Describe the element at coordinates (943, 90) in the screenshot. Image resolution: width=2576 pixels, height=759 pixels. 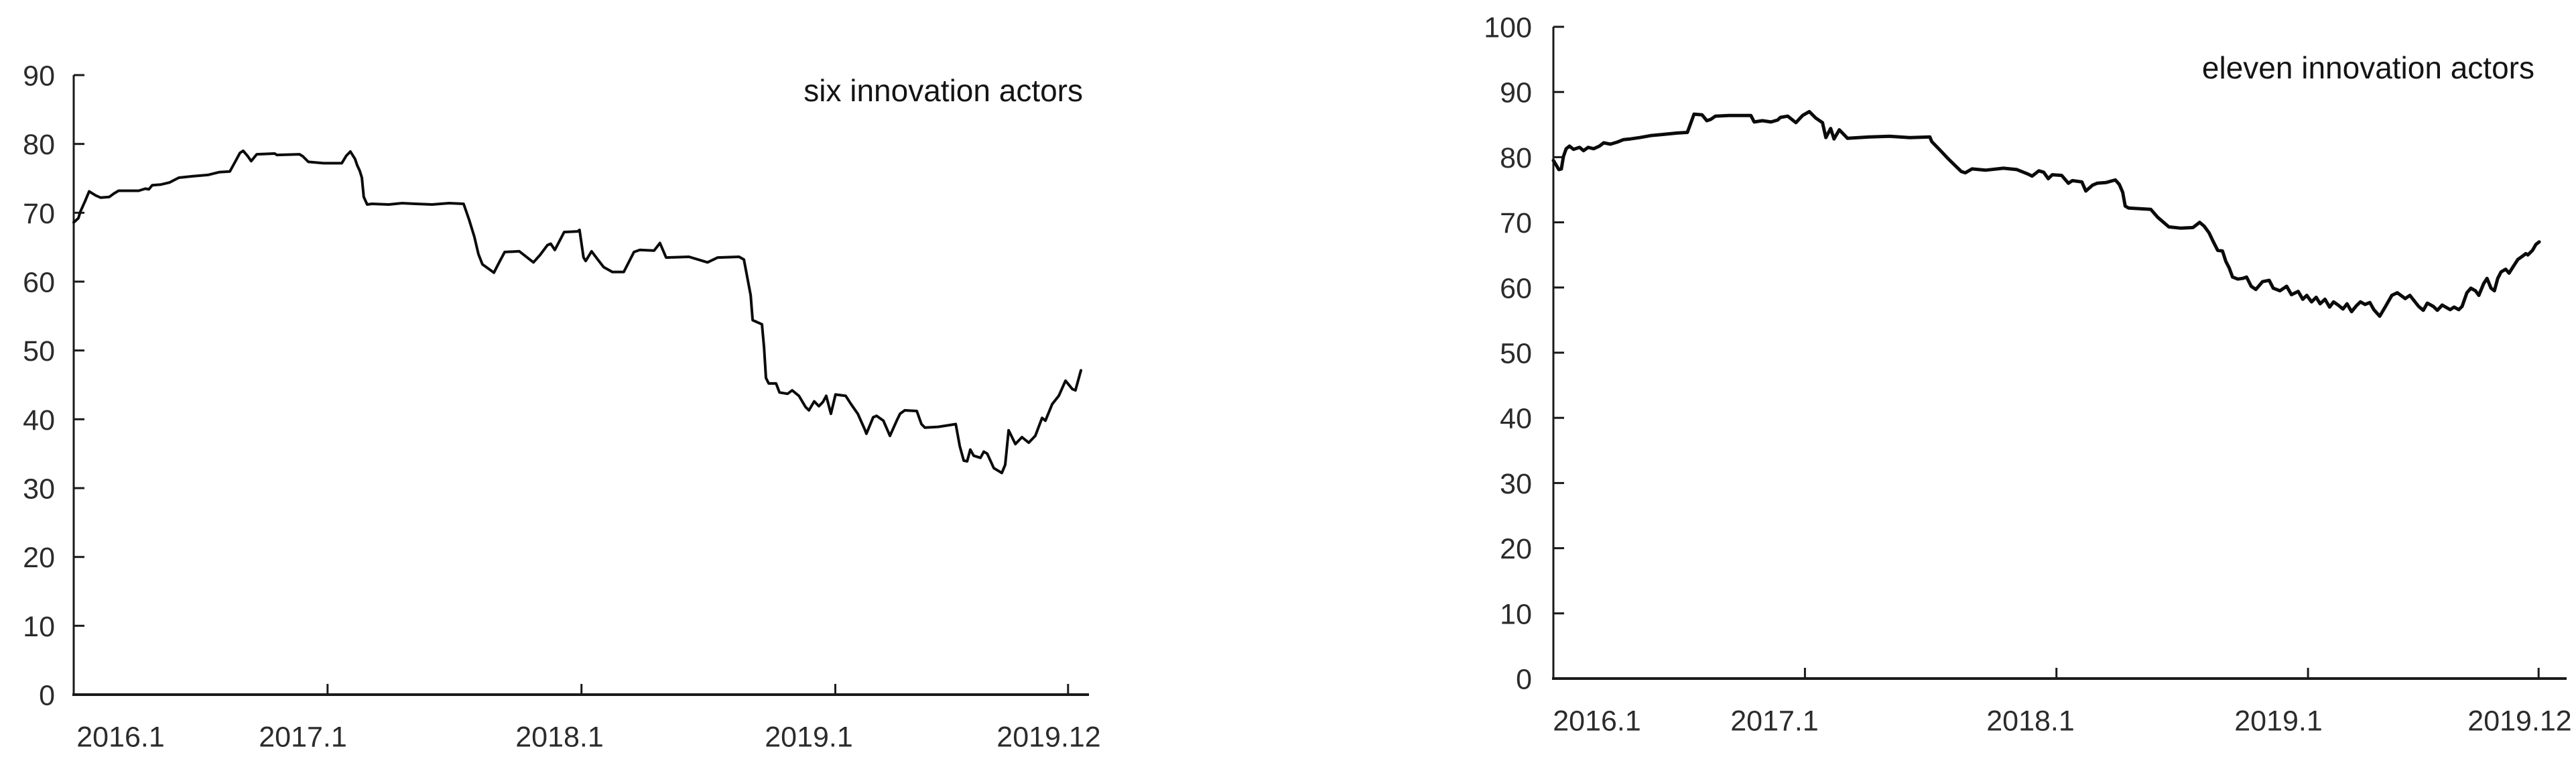
I see `chart-title-six-innovation-actors: six innovation actors` at that location.